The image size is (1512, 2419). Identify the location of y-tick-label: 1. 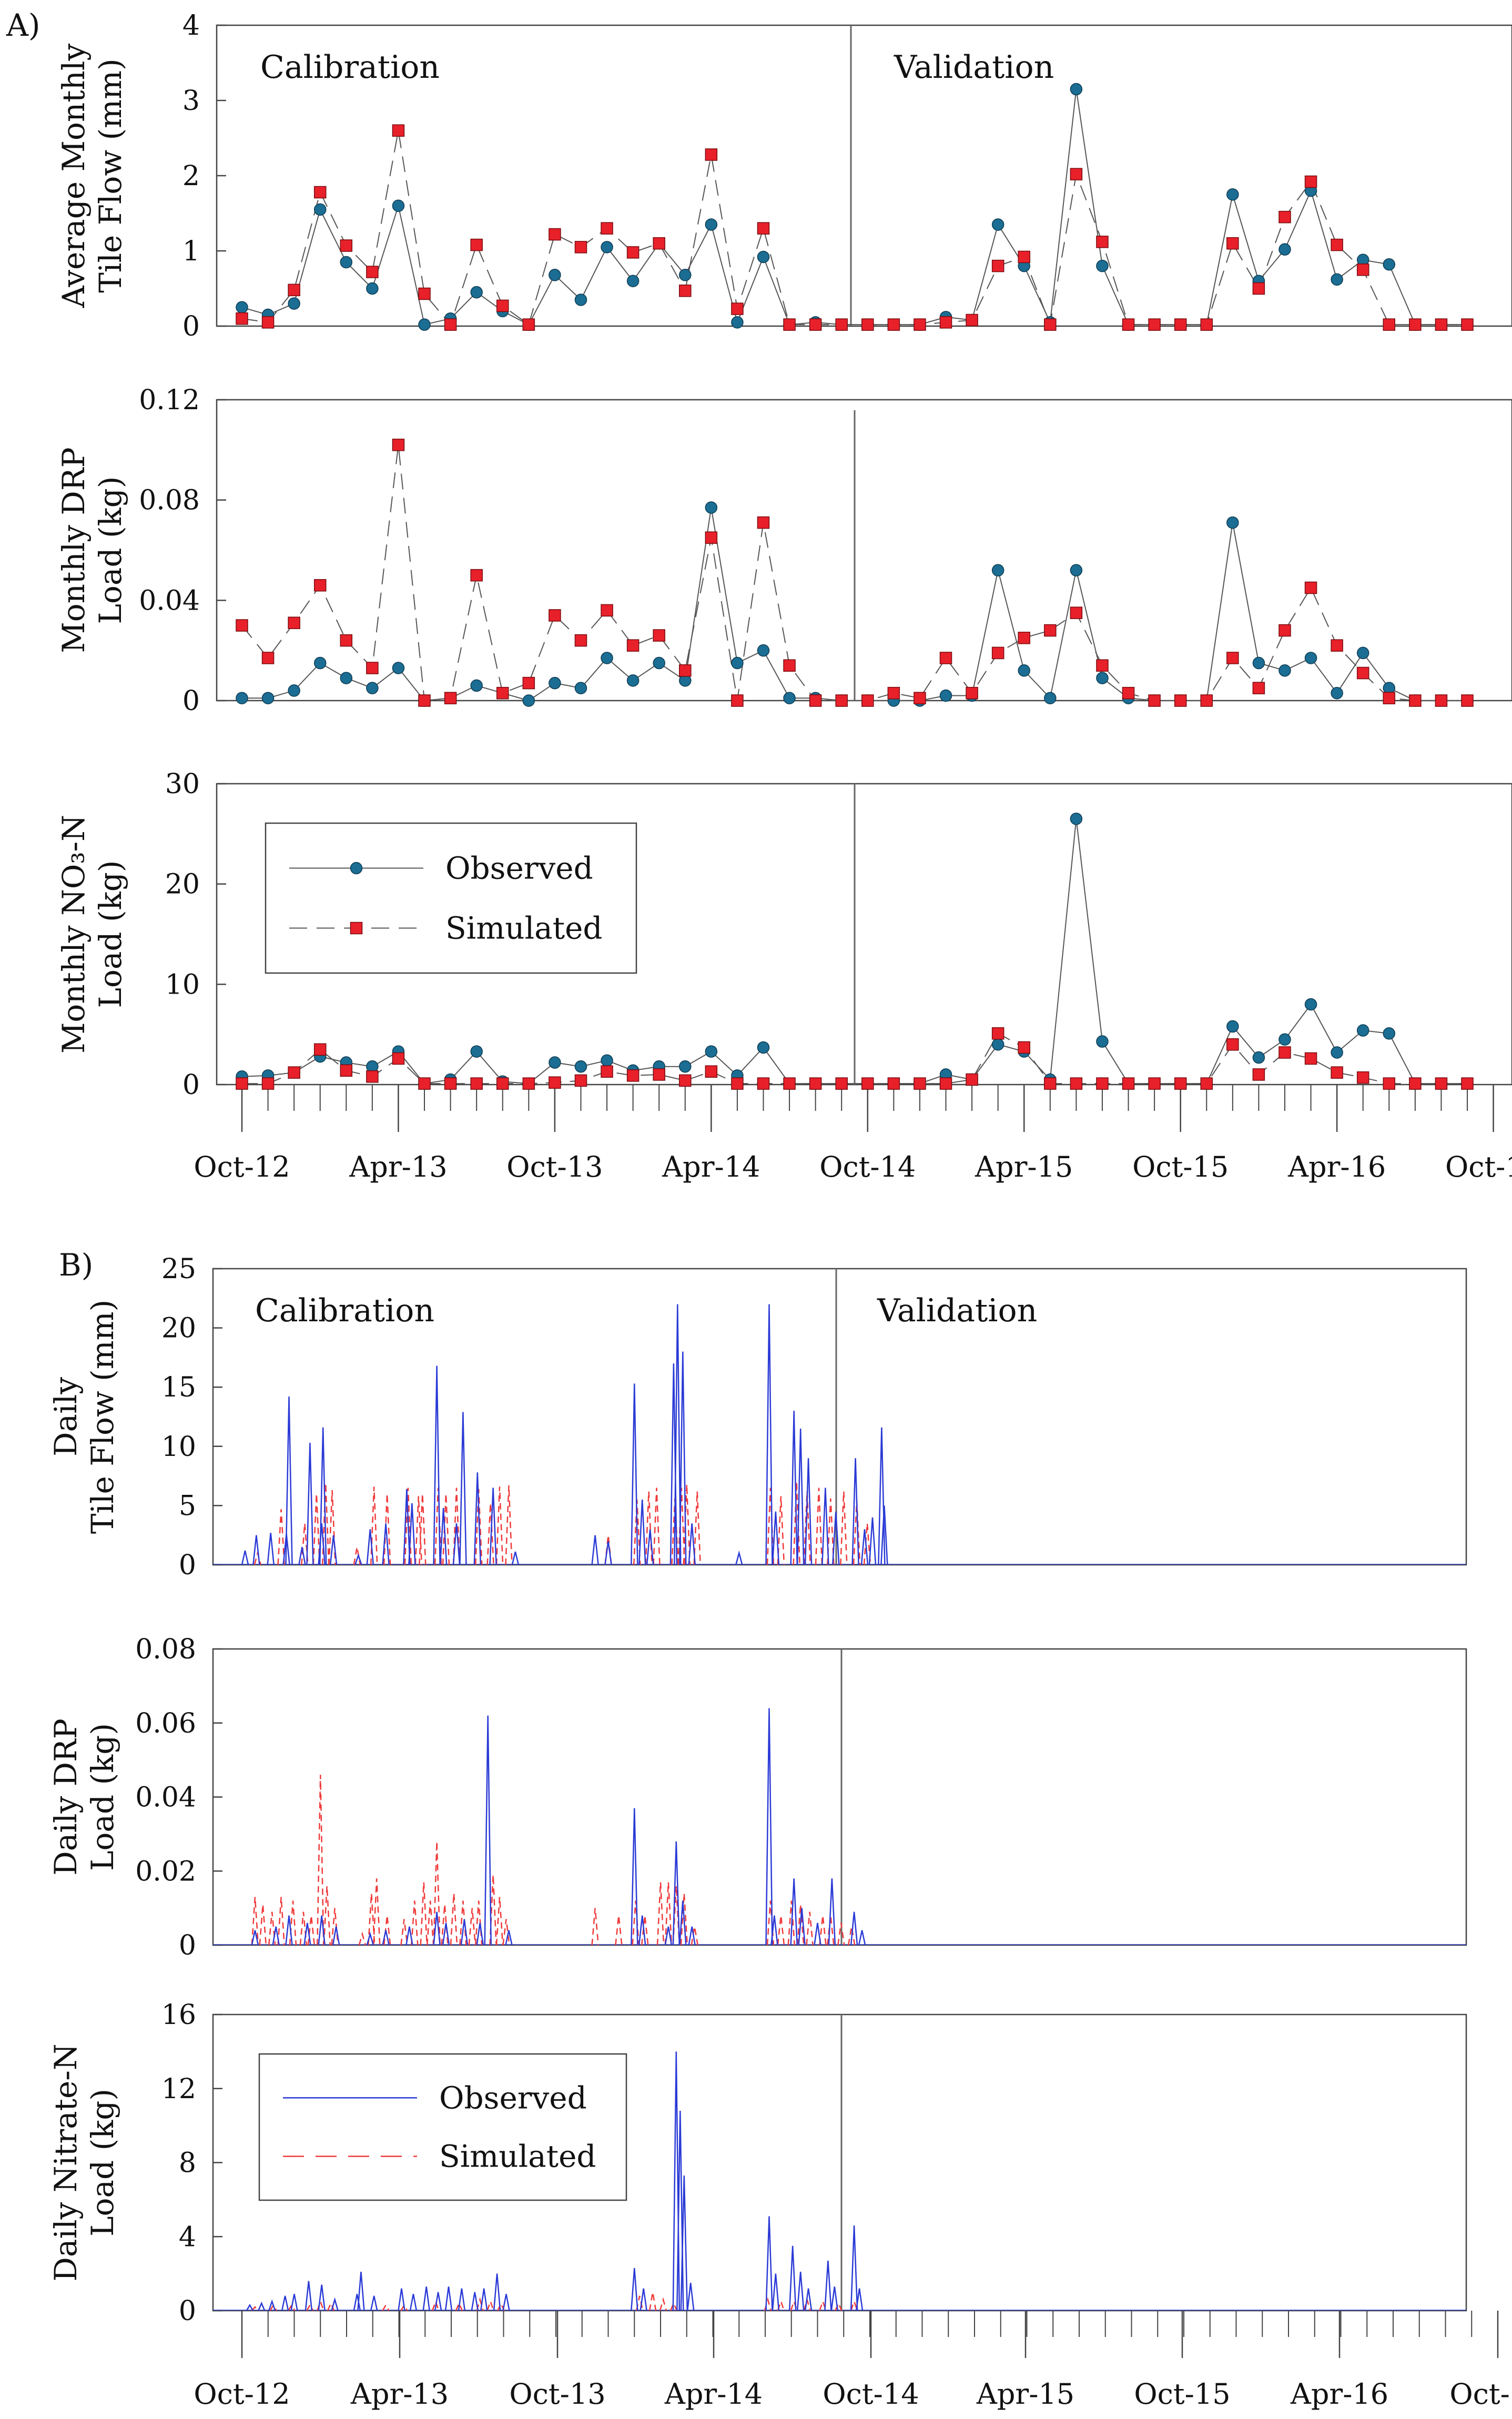
(191, 251).